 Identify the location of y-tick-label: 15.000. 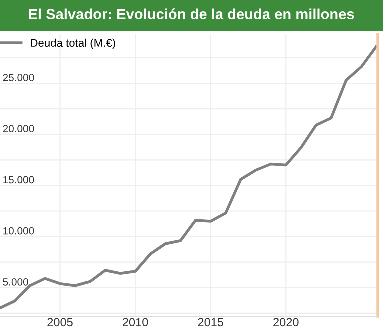
(19, 180).